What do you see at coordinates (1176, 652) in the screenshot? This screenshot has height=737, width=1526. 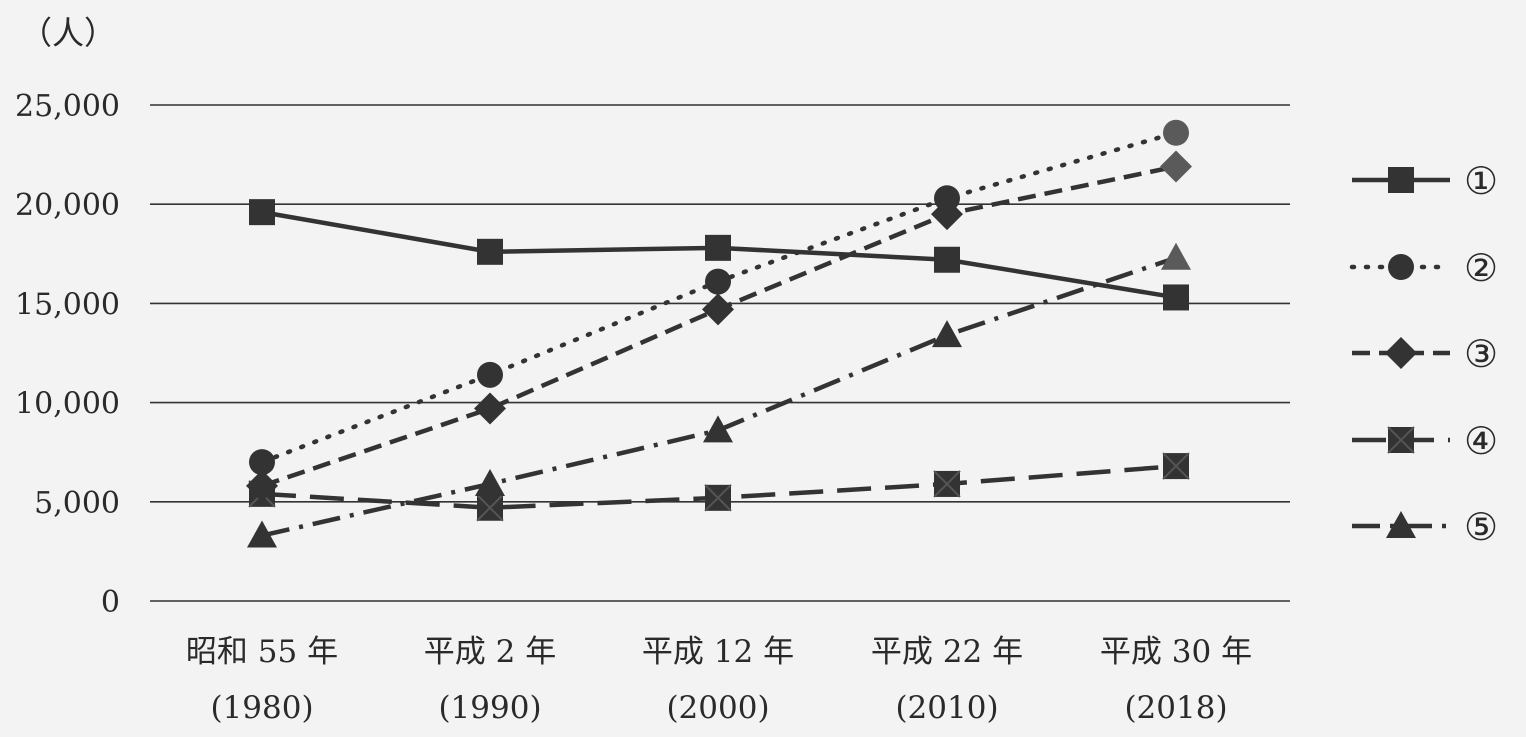 I see `x-category-label: 平成 30 年` at bounding box center [1176, 652].